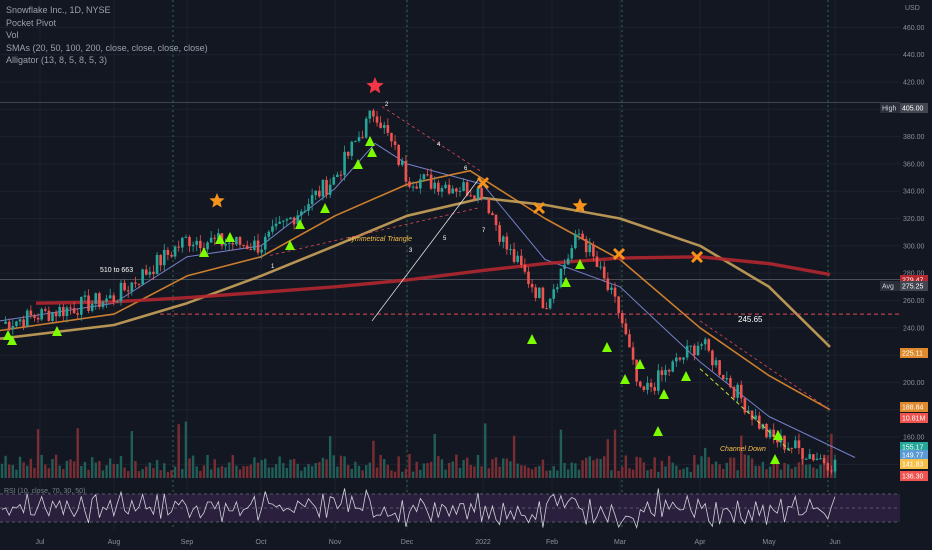 The image size is (932, 550). I want to click on price-tag-label: High, so click(889, 109).